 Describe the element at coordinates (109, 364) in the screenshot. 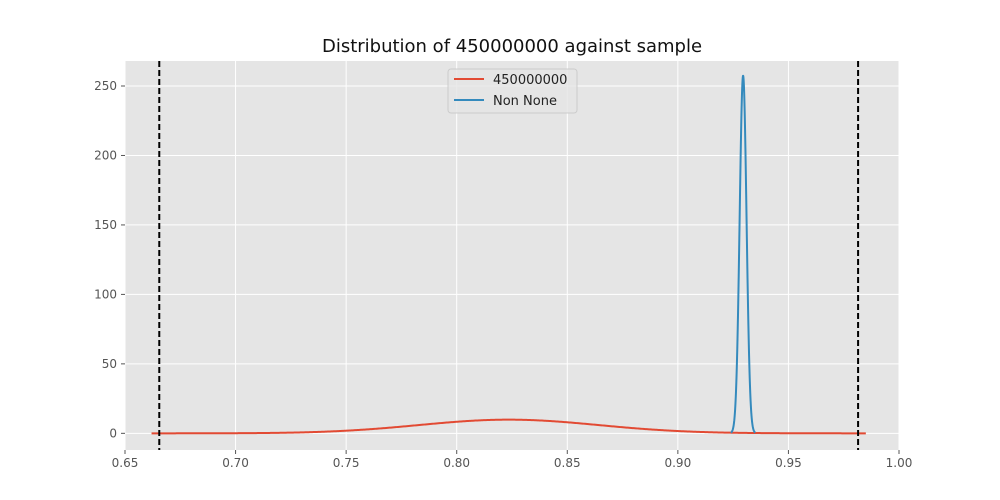

I see `y-tick-label: 50` at that location.